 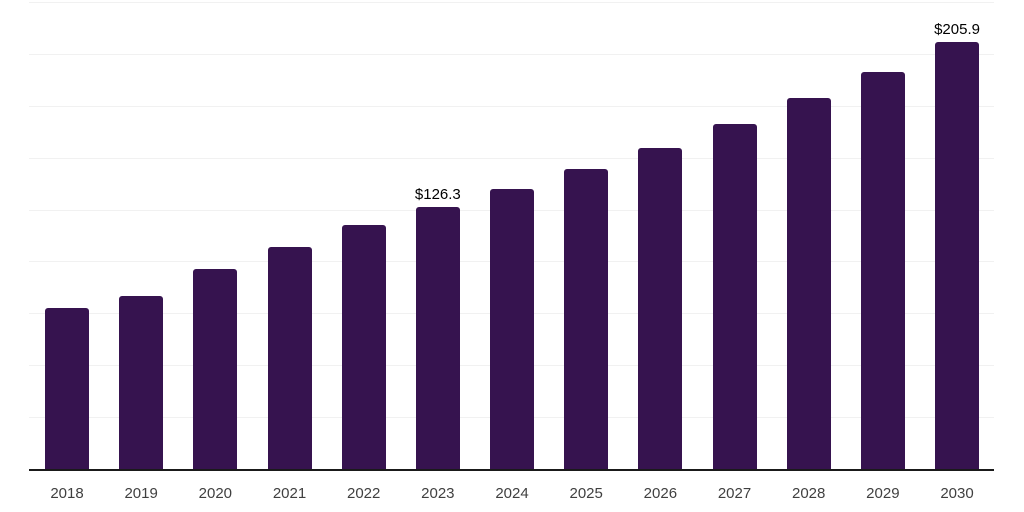 What do you see at coordinates (660, 493) in the screenshot?
I see `x-tick-label: 2026` at bounding box center [660, 493].